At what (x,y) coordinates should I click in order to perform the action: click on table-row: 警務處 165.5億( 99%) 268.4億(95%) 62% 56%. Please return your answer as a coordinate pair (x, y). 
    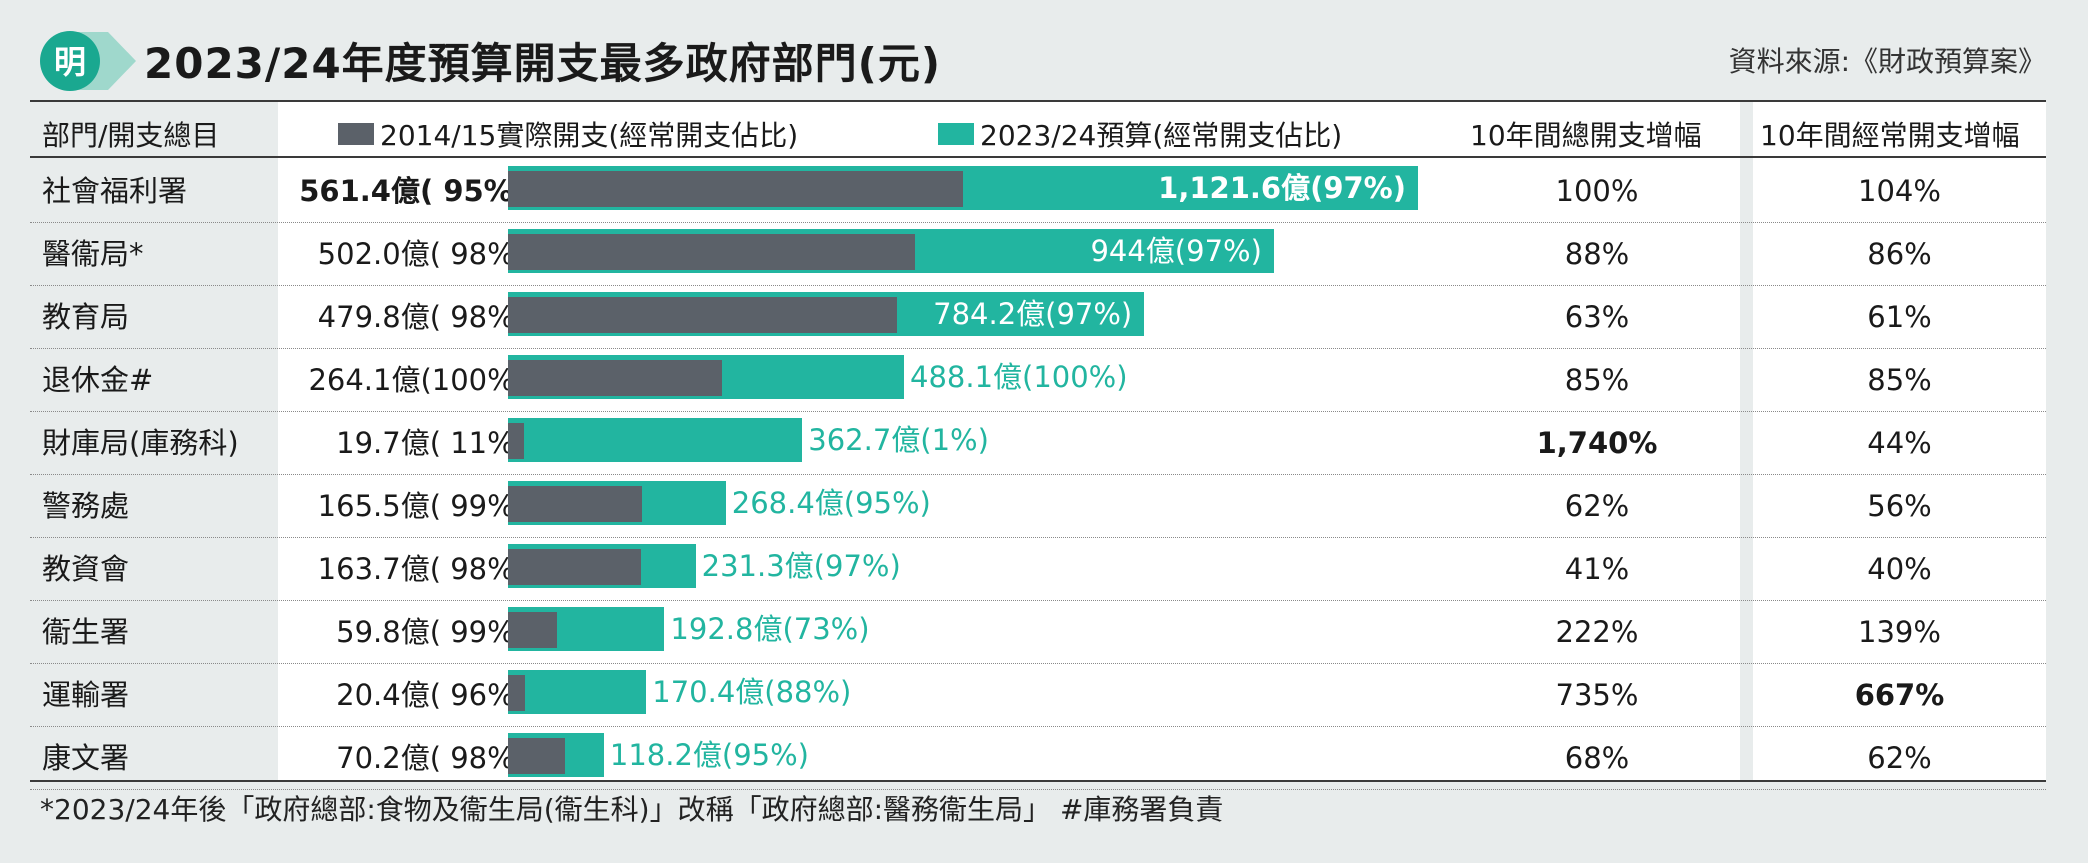
    Looking at the image, I should click on (1038, 506).